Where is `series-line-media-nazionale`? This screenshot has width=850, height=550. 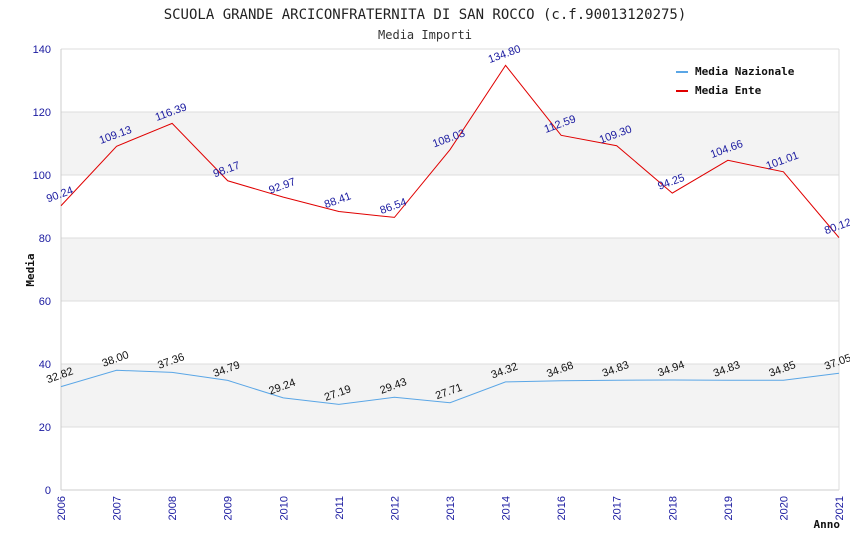
series-line-media-nazionale is located at coordinates (450, 387).